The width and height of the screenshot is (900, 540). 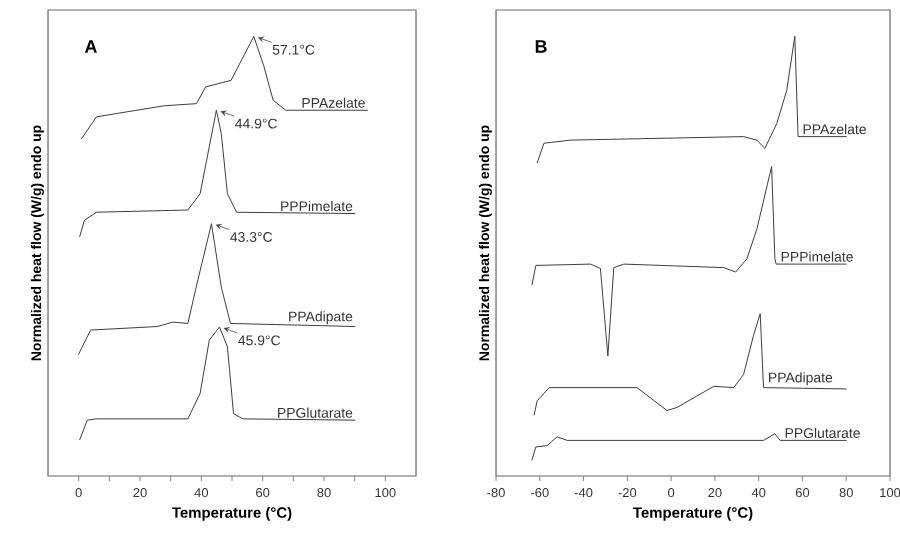 What do you see at coordinates (90, 46) in the screenshot?
I see `chart-title: A` at bounding box center [90, 46].